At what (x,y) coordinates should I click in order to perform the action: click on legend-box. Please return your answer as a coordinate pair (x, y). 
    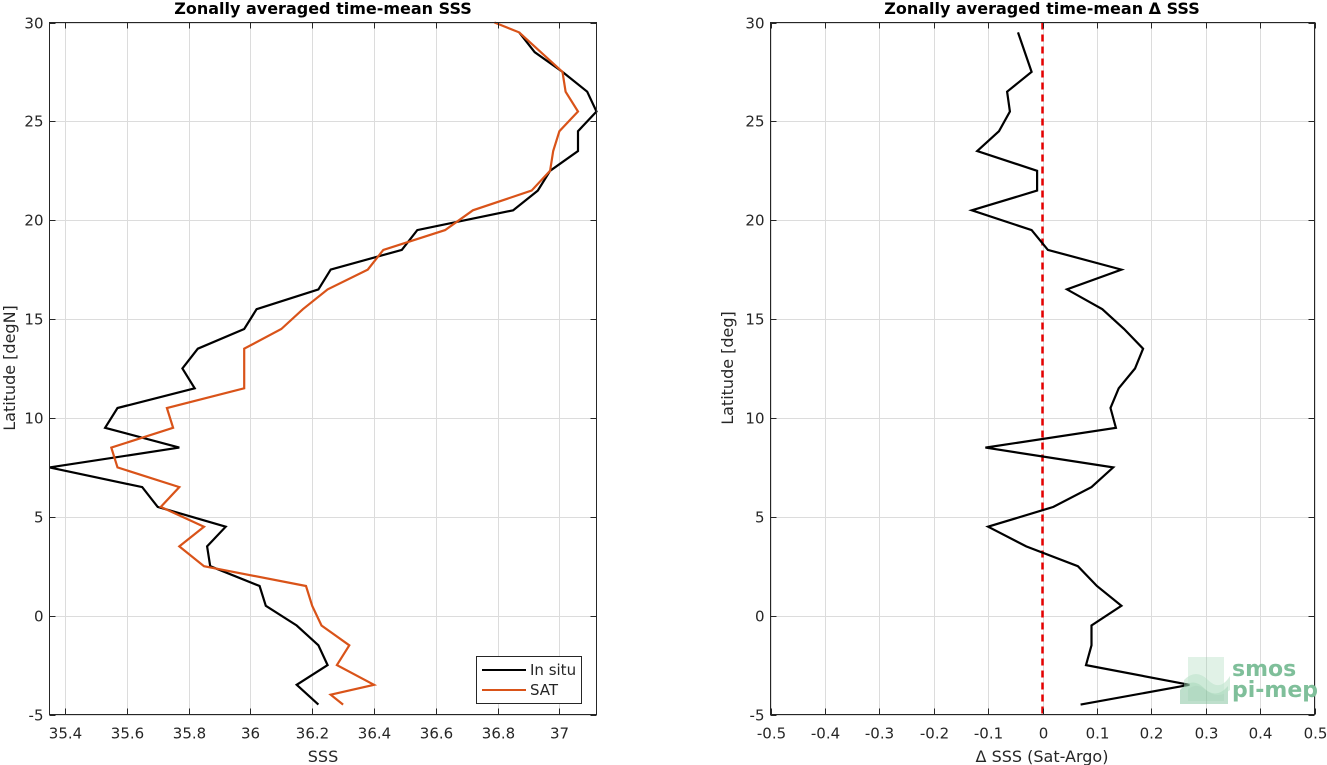
    Looking at the image, I should click on (529, 680).